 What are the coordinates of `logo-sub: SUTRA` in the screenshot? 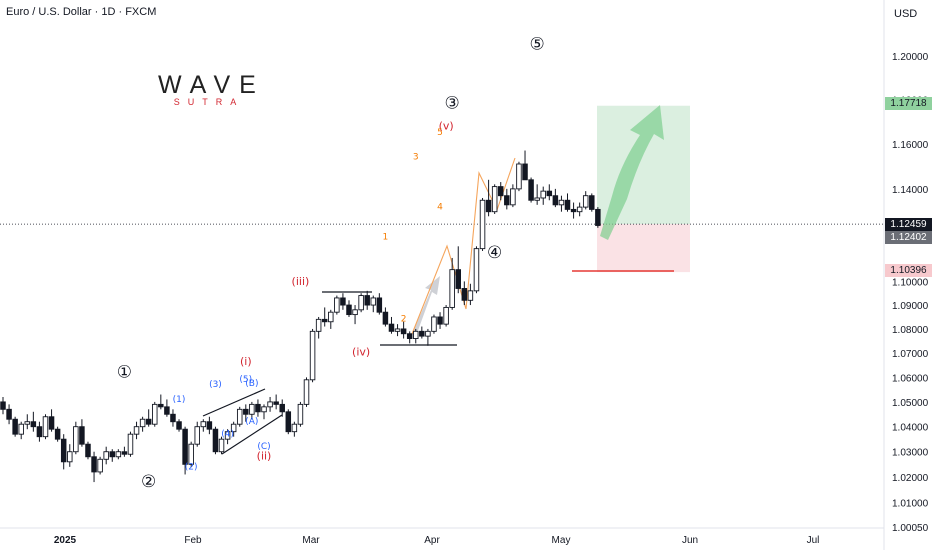 It's located at (209, 102).